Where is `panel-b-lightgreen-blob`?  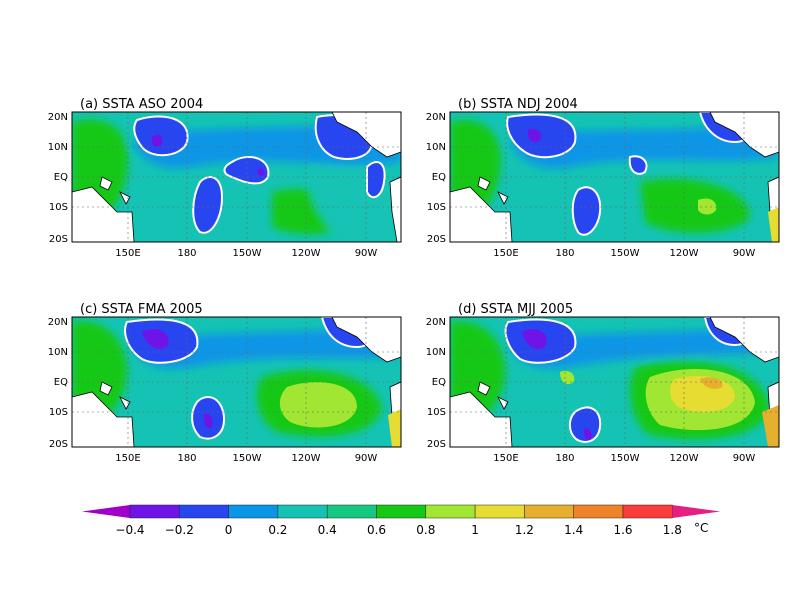
panel-b-lightgreen-blob is located at coordinates (707, 206).